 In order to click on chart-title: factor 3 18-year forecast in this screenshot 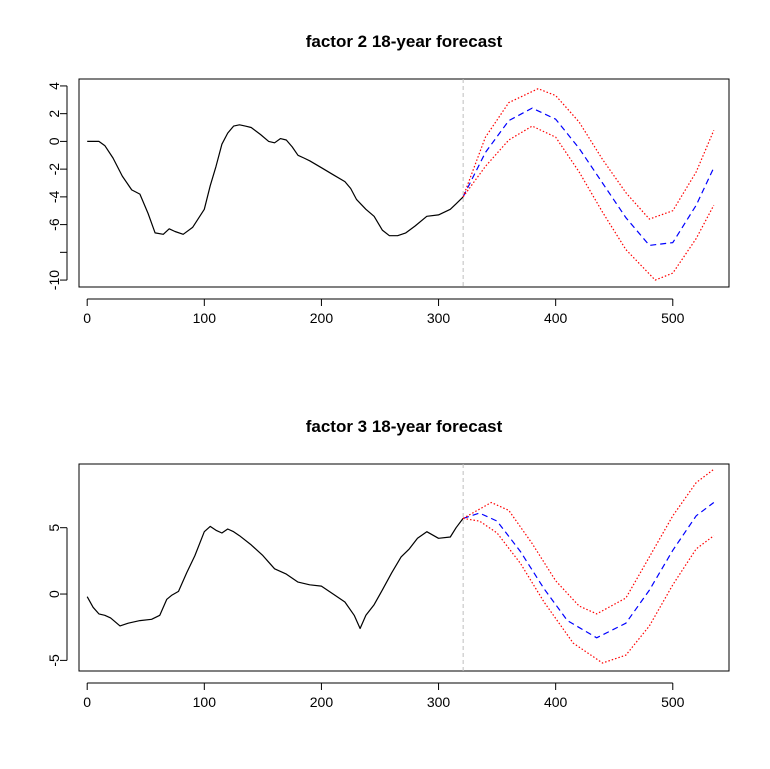, I will do `click(404, 426)`.